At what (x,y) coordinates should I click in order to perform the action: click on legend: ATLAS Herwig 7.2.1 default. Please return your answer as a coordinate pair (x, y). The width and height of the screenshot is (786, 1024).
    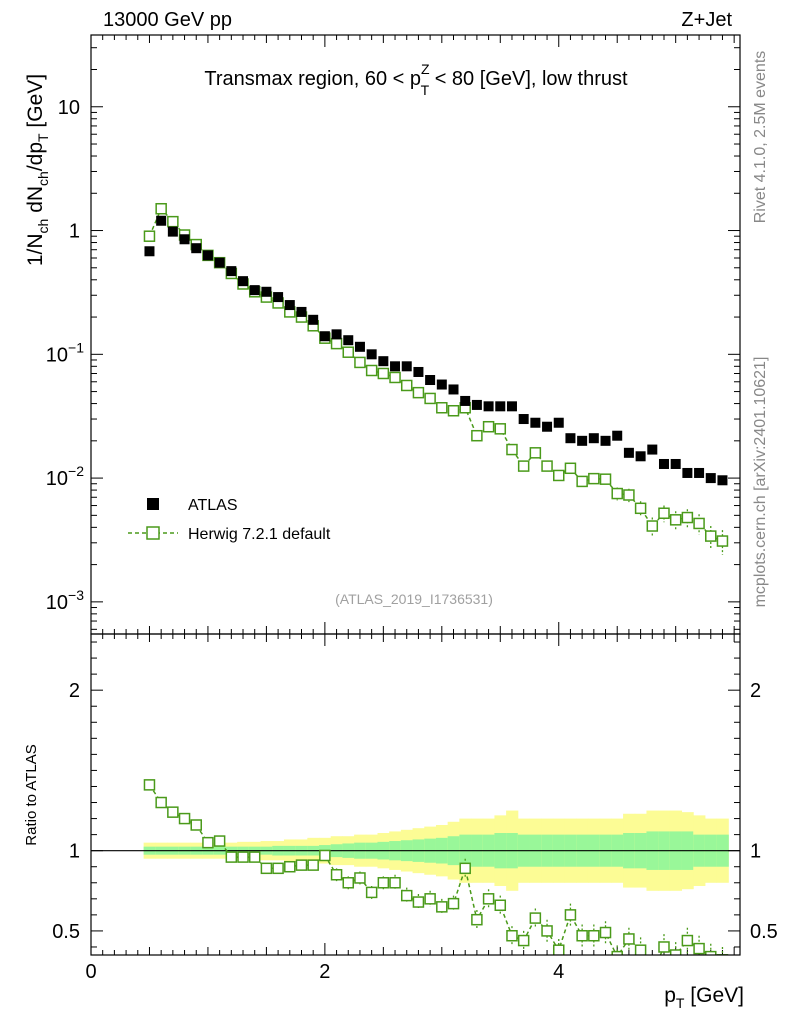
    Looking at the image, I should click on (229, 520).